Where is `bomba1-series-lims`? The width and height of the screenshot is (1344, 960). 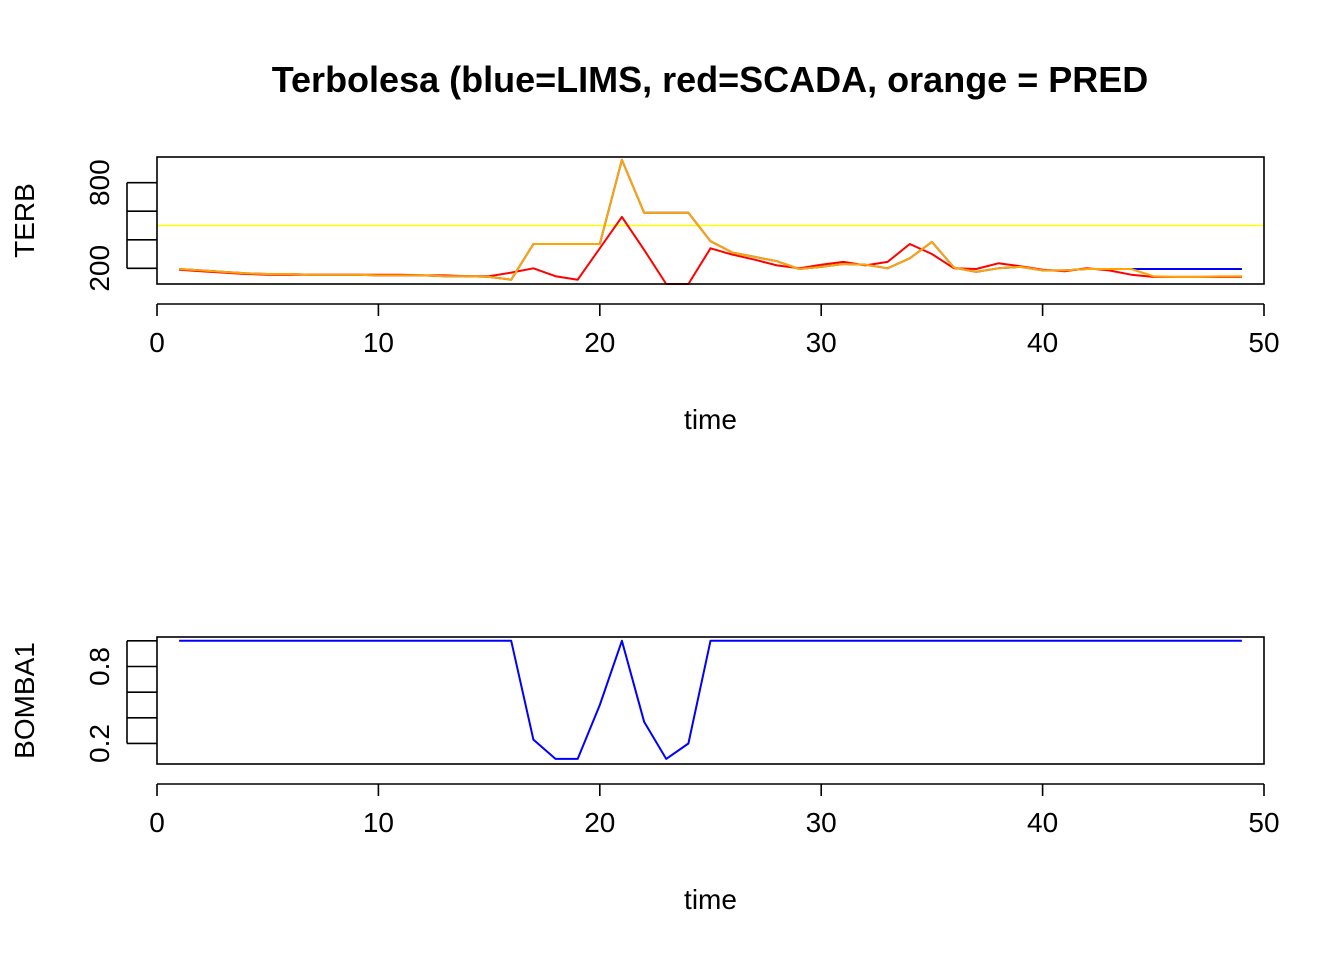 bomba1-series-lims is located at coordinates (710, 699).